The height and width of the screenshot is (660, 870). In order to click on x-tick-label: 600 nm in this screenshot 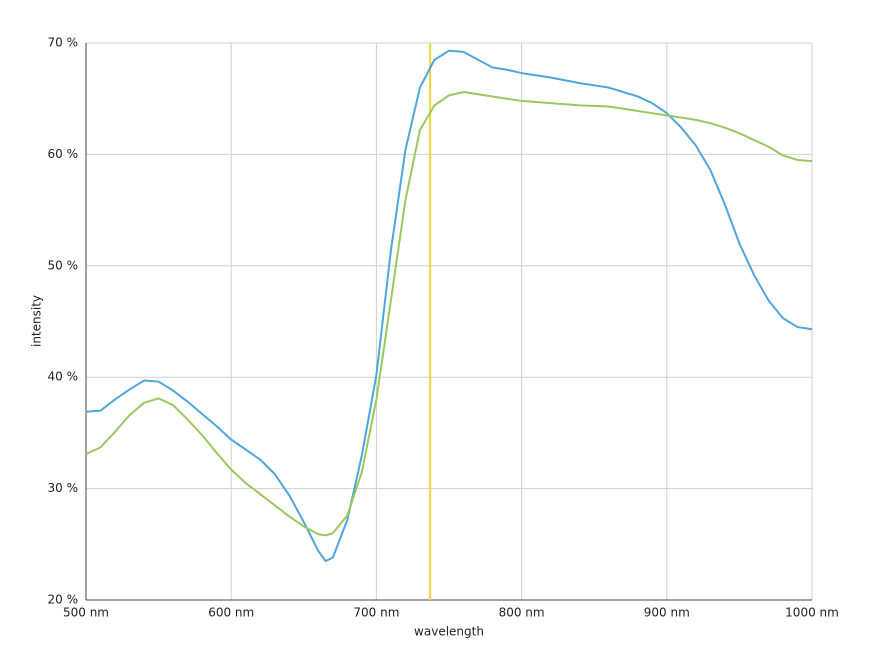, I will do `click(231, 613)`.